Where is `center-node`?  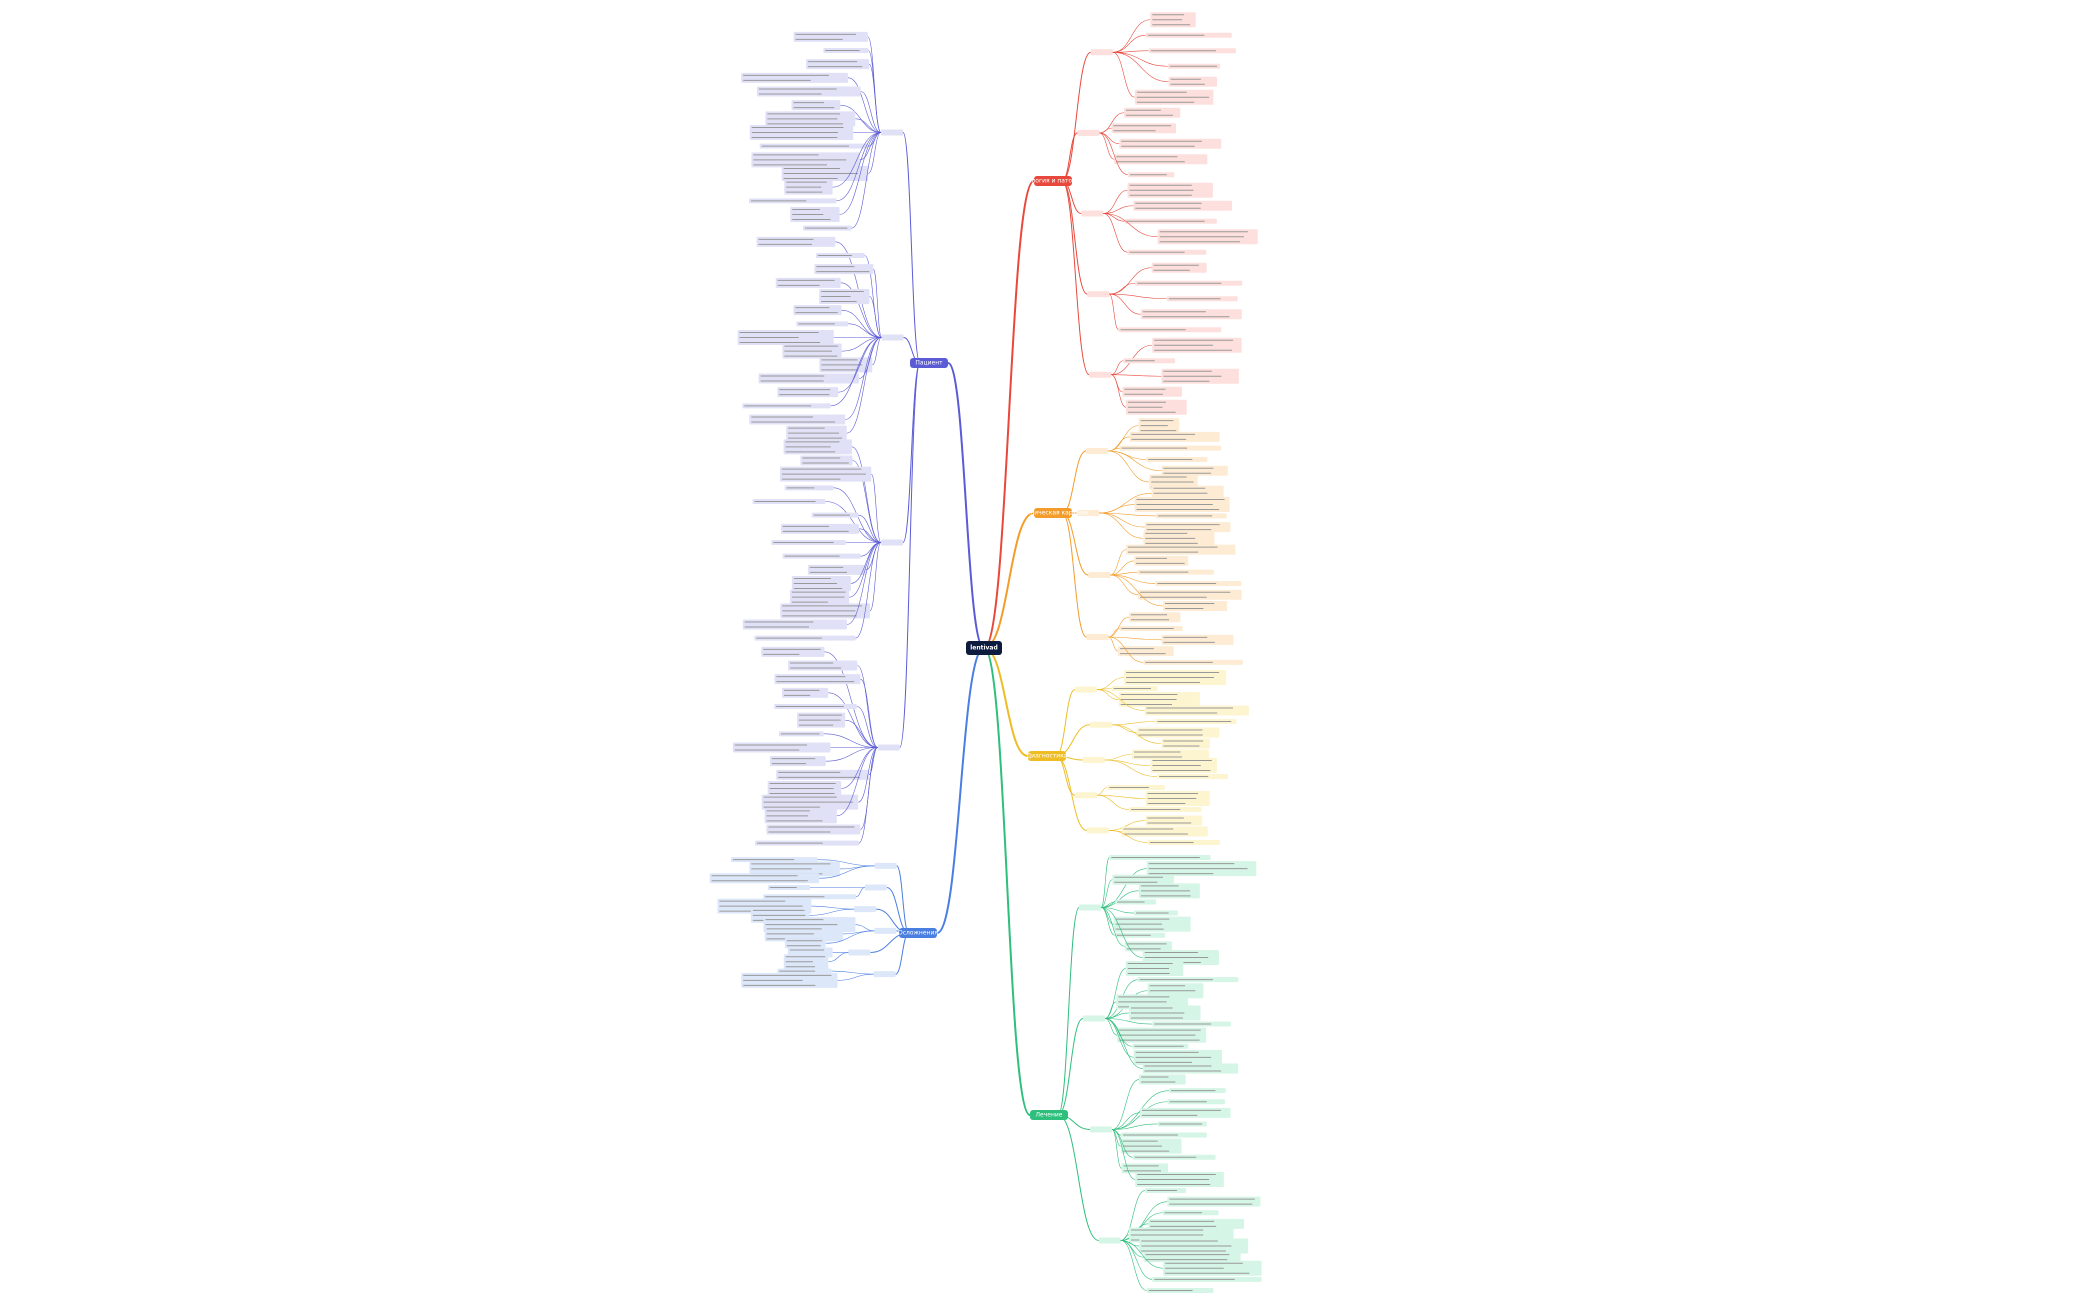
center-node is located at coordinates (984, 648).